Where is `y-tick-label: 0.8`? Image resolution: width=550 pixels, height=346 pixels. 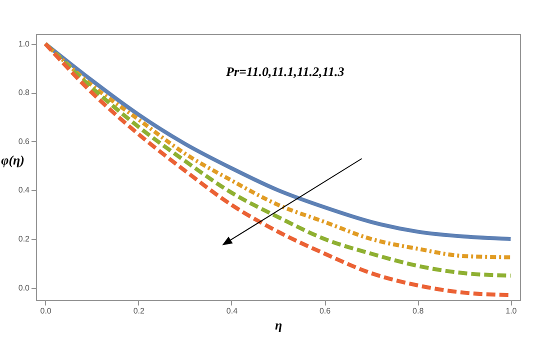 y-tick-label: 0.8 is located at coordinates (24, 93).